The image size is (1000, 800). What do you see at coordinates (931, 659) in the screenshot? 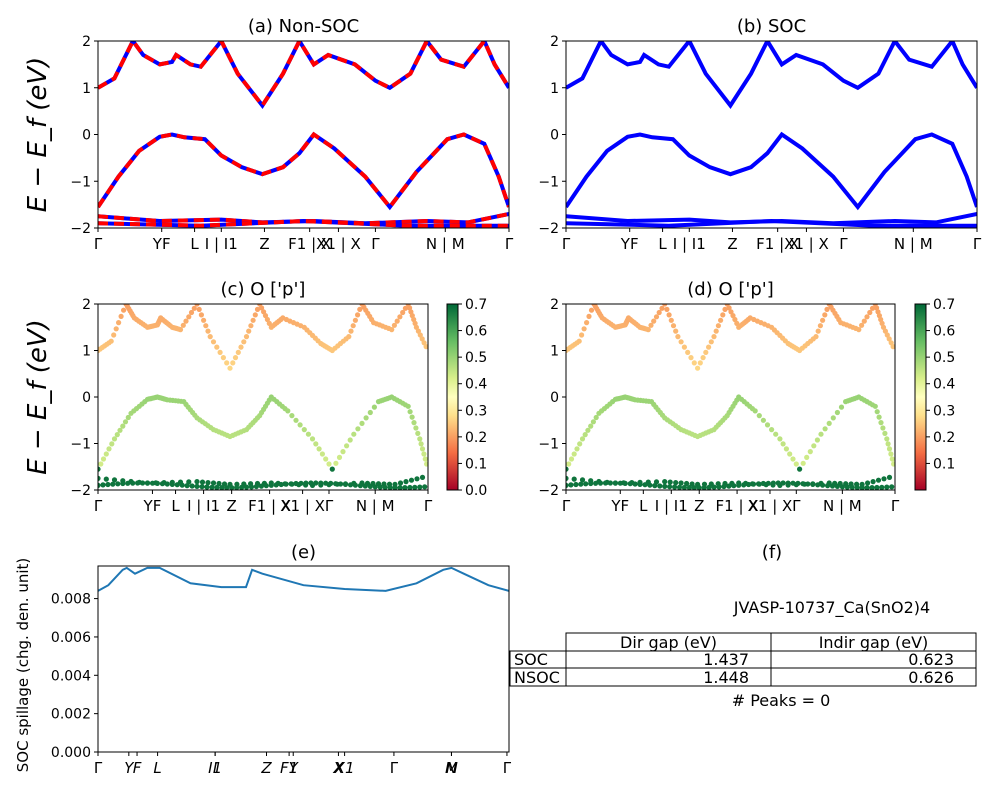
I see `table-cell: 0.623` at bounding box center [931, 659].